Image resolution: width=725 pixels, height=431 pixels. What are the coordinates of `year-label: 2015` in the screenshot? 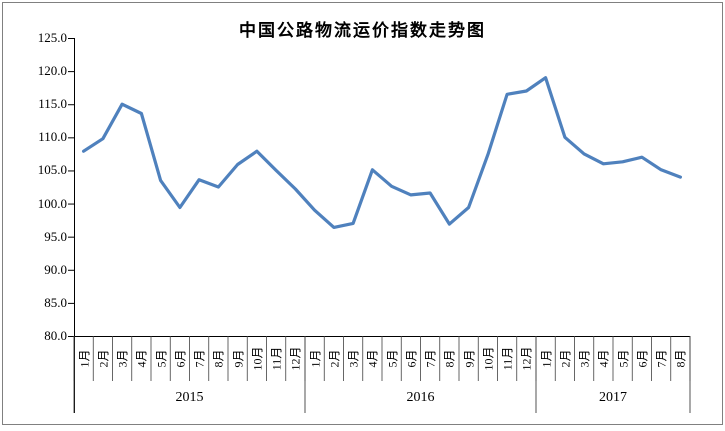 It's located at (189, 397).